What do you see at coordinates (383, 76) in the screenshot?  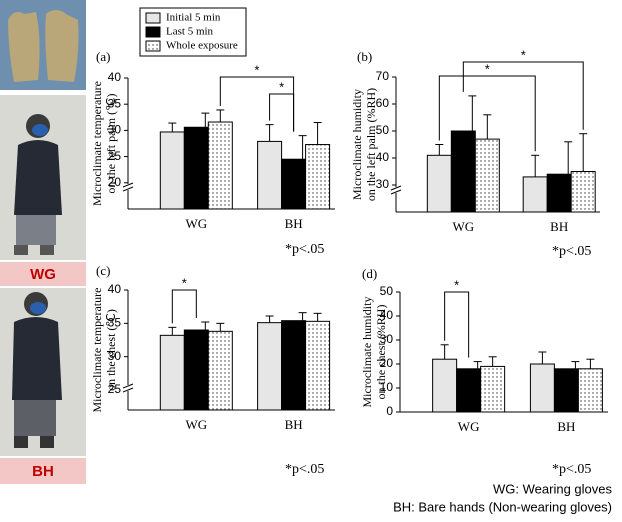 I see `y-tick-label: 70` at bounding box center [383, 76].